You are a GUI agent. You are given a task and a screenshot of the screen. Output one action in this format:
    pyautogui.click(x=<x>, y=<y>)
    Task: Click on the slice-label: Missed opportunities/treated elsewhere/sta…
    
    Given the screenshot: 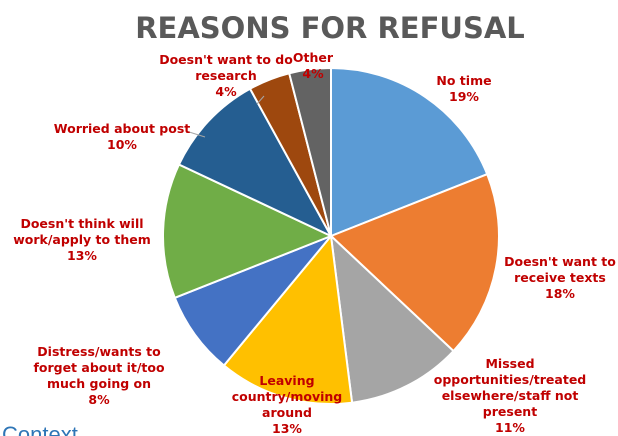 What is the action you would take?
    pyautogui.click(x=510, y=395)
    